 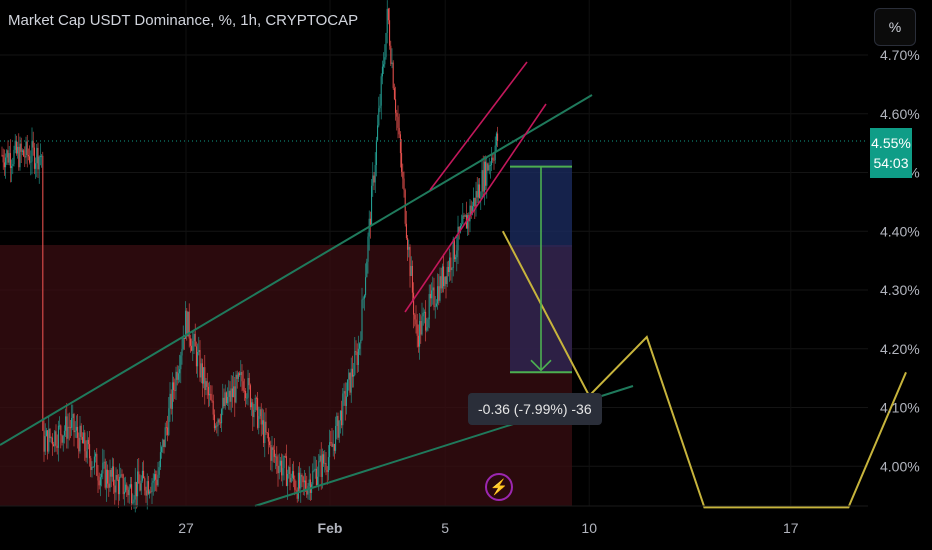 I want to click on y-axis: 4.70%4.60%4.50%4.40%4.30%4.20%4.10%4.00%, so click(x=900, y=260).